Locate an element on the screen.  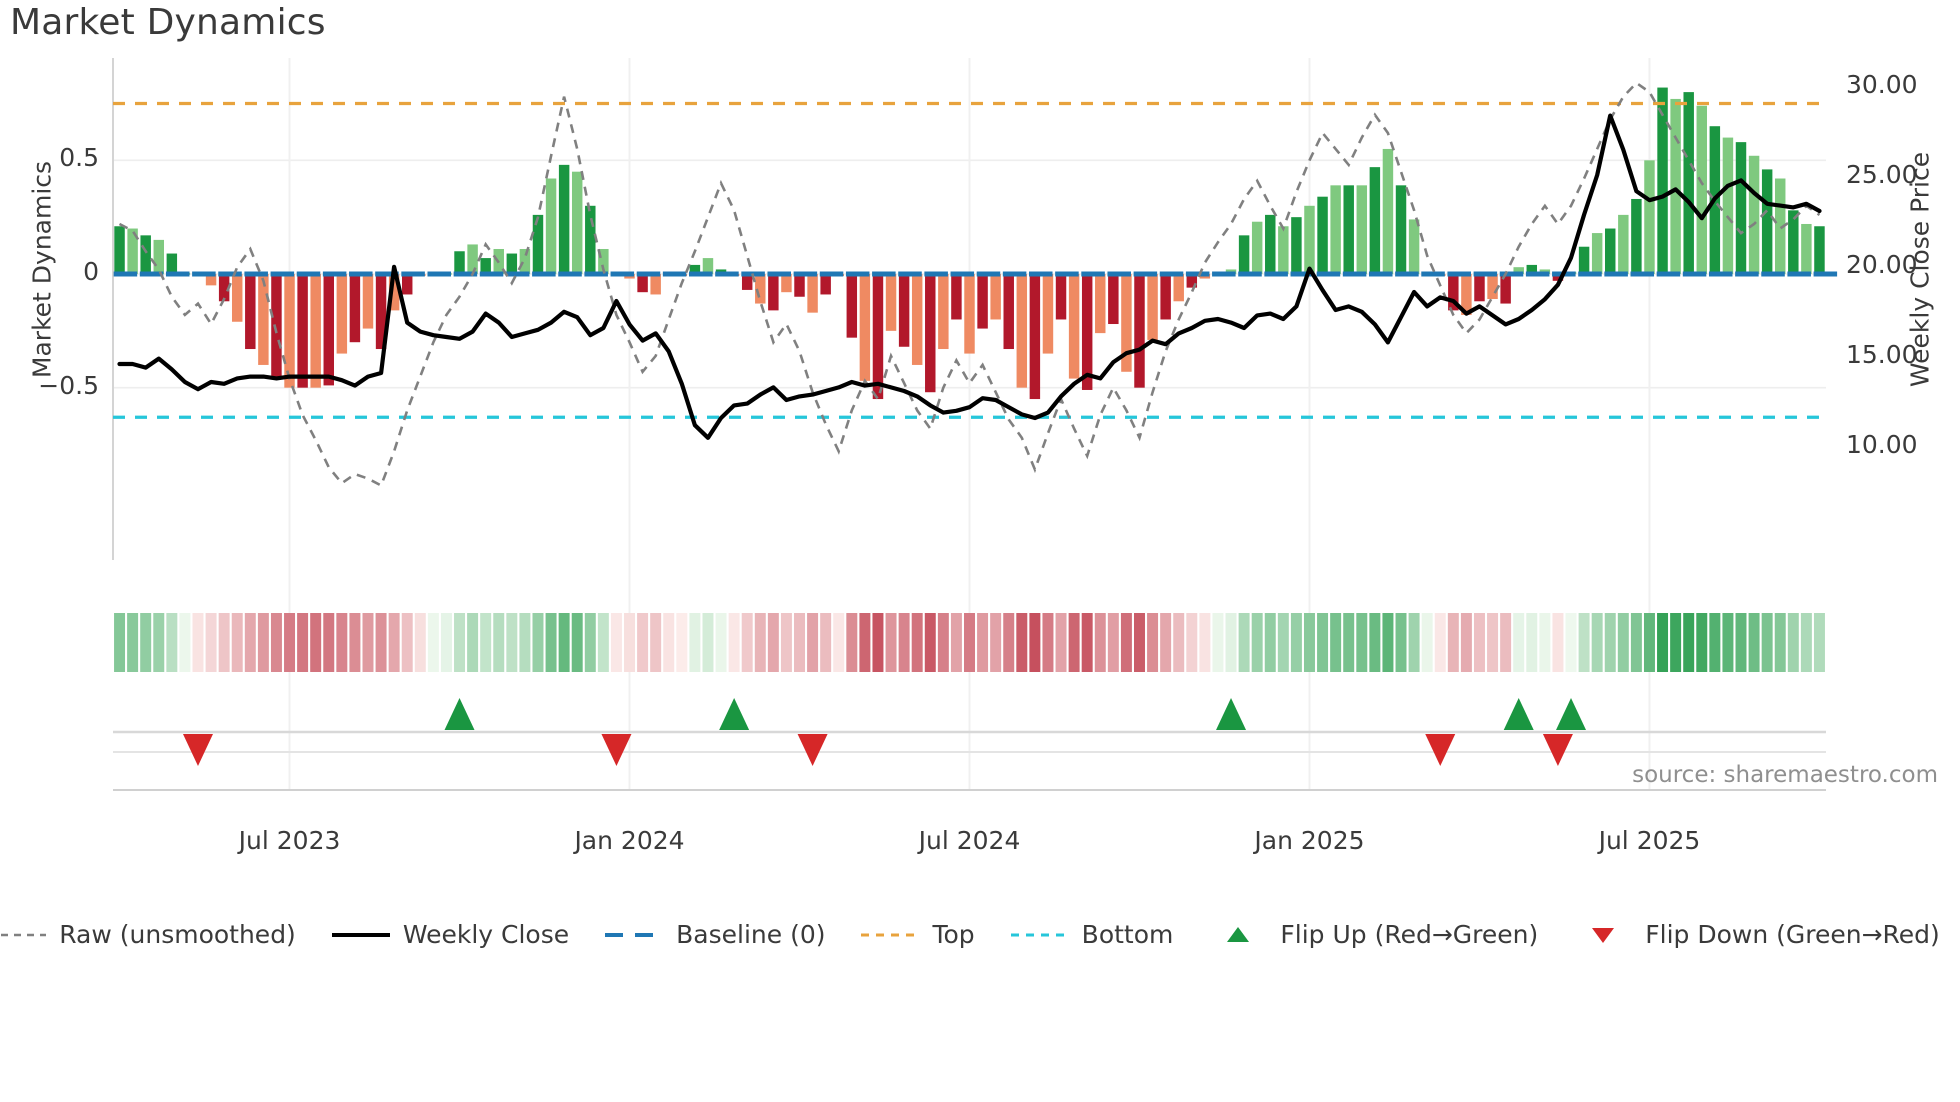
legend-item-2: Baseline (0) is located at coordinates (714, 934).